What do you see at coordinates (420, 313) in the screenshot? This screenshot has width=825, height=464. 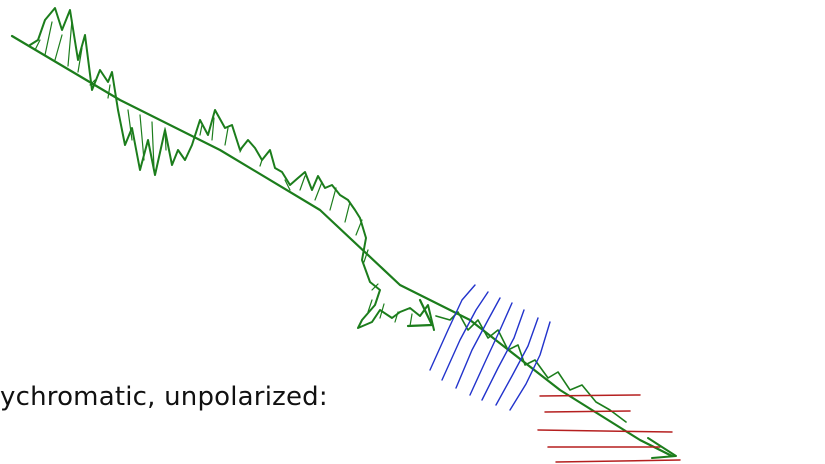 I see `wave-arrow-icon` at bounding box center [420, 313].